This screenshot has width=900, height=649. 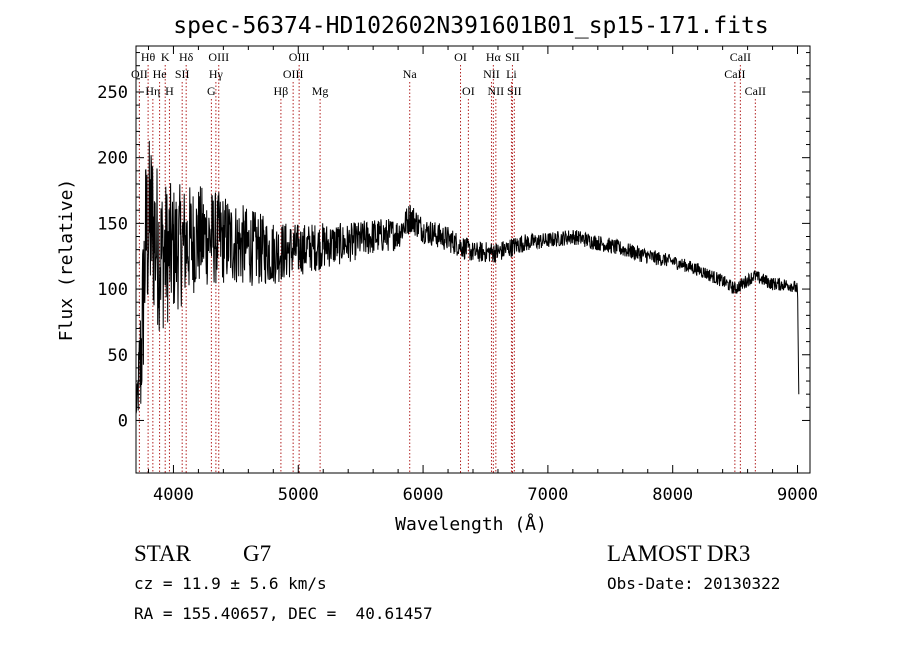 What do you see at coordinates (163, 553) in the screenshot?
I see `object-class: STAR` at bounding box center [163, 553].